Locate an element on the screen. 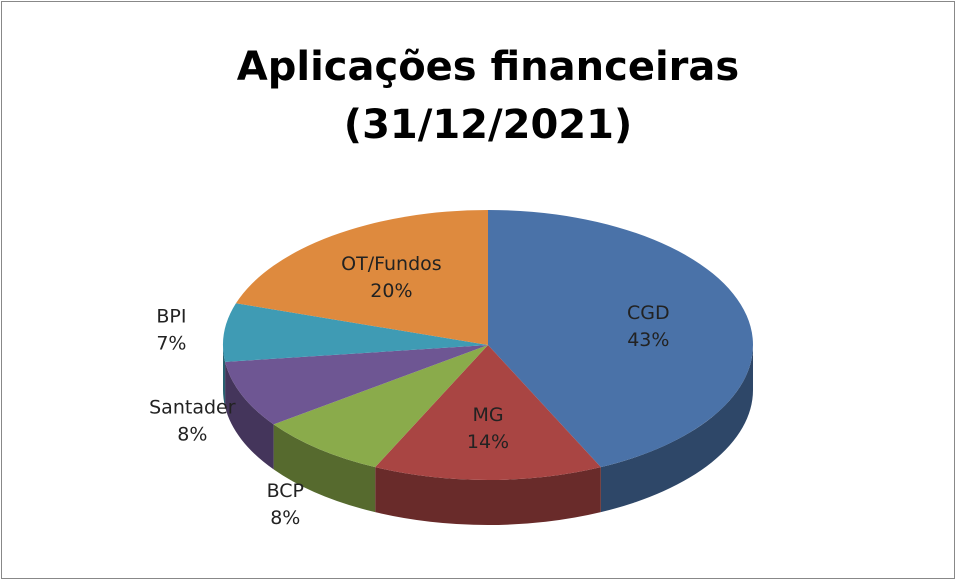 This screenshot has height=580, width=956. slice-label: CGD is located at coordinates (648, 313).